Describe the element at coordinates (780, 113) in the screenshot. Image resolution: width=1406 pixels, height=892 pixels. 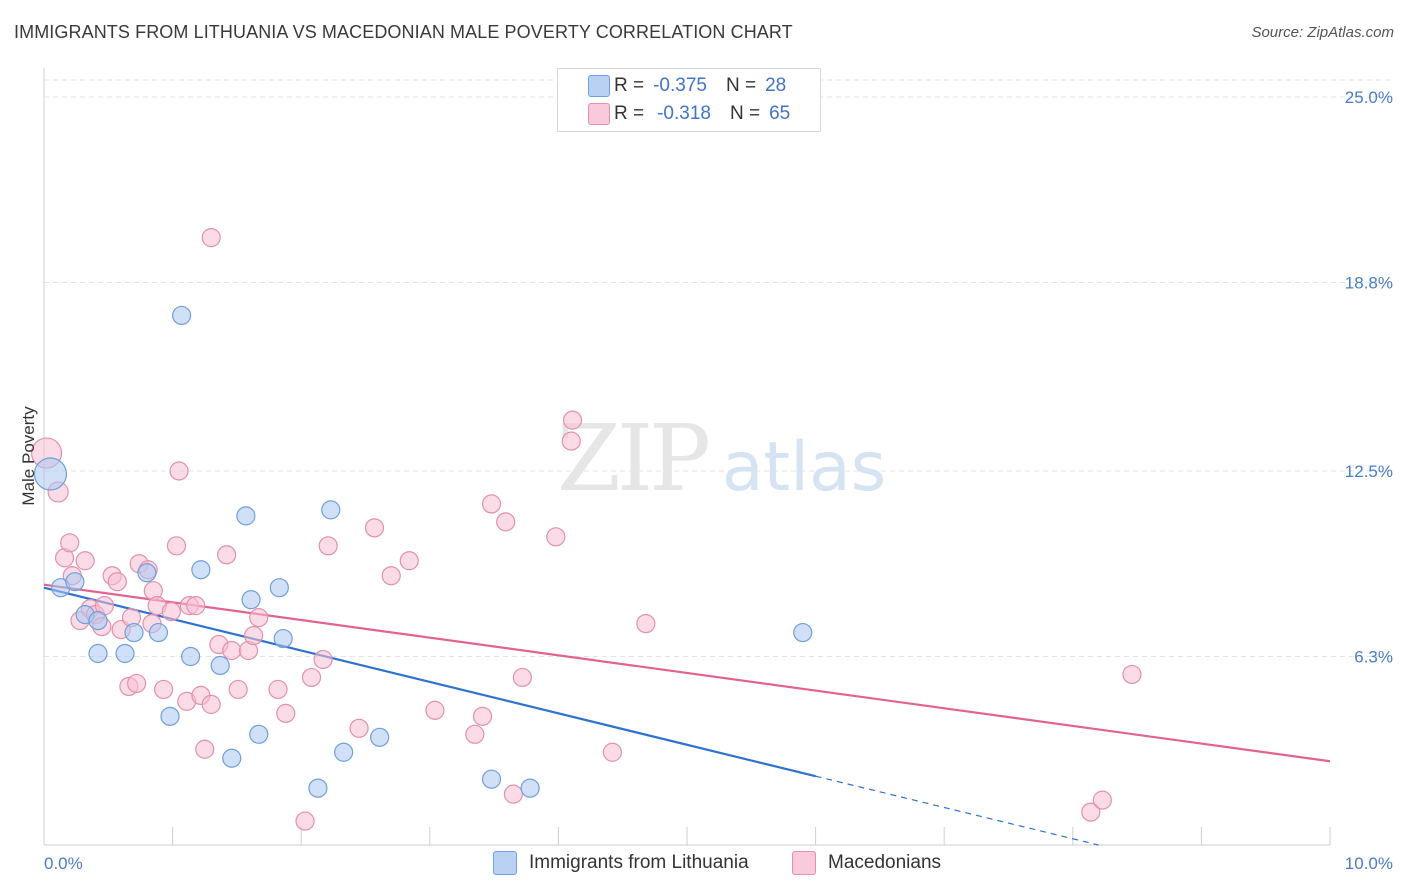
I see `n-value: 65` at that location.